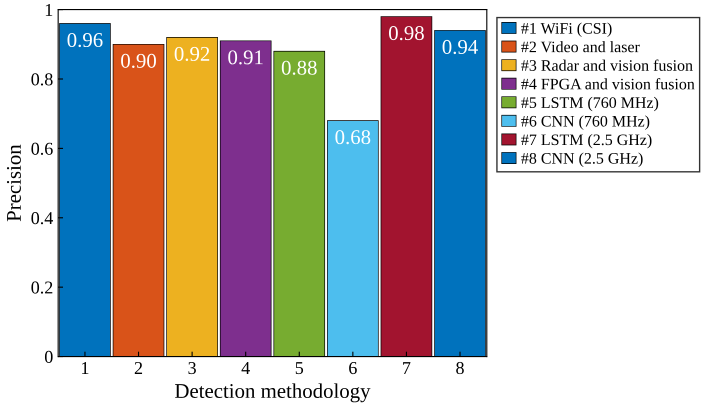 Image resolution: width=718 pixels, height=418 pixels. I want to click on data-label: 0.88, so click(299, 67).